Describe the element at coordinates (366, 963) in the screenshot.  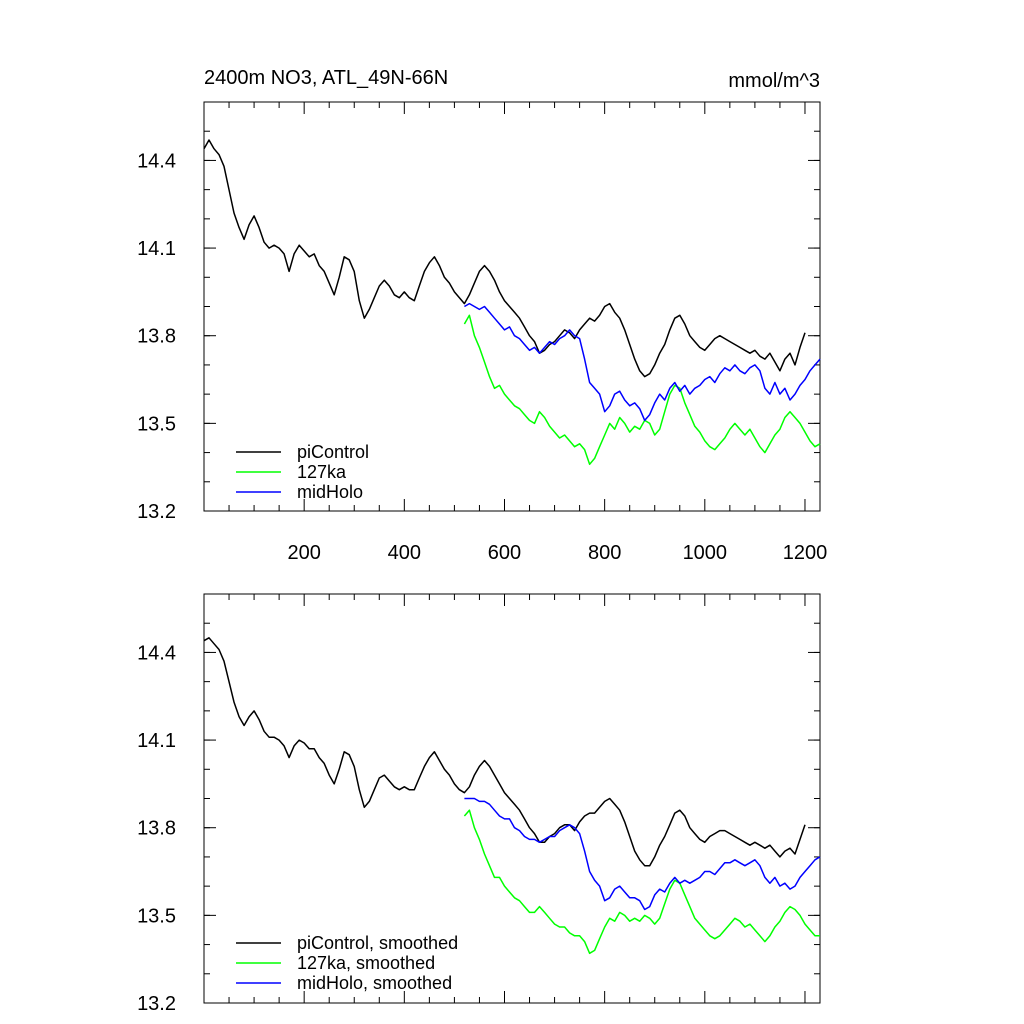
I see `legend-label: 127ka, smoothed` at that location.